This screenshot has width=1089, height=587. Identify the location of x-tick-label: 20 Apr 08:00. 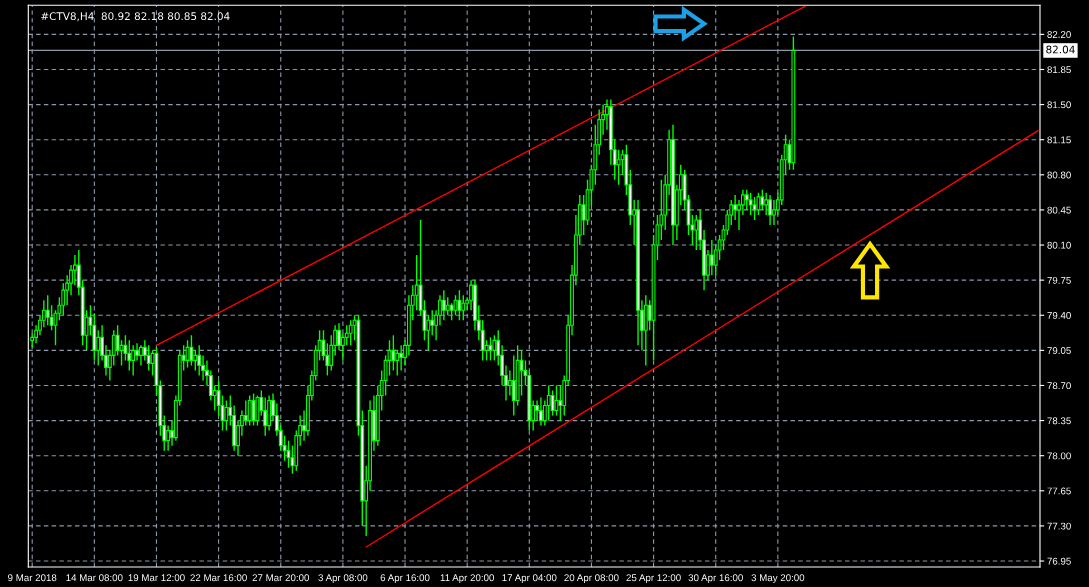
(591, 579).